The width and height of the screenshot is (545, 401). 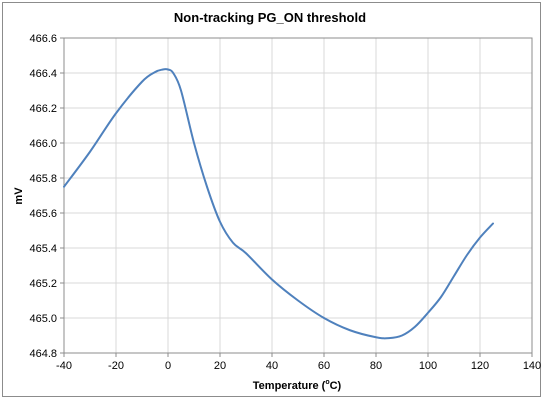 What do you see at coordinates (532, 366) in the screenshot?
I see `x-tick-label: 140` at bounding box center [532, 366].